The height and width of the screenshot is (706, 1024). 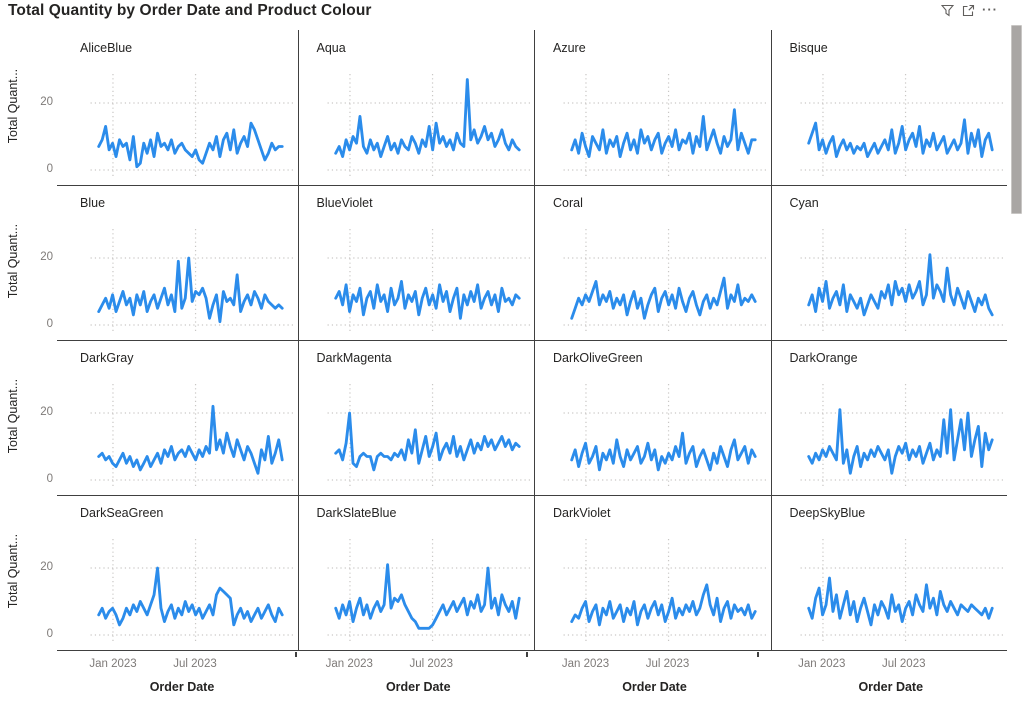 What do you see at coordinates (947, 10) in the screenshot?
I see `filter-icon` at bounding box center [947, 10].